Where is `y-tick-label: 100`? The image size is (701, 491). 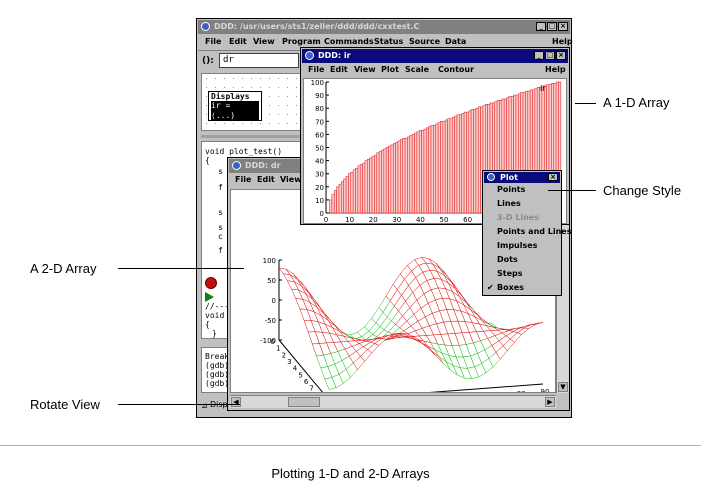 y-tick-label: 100 is located at coordinates (317, 83).